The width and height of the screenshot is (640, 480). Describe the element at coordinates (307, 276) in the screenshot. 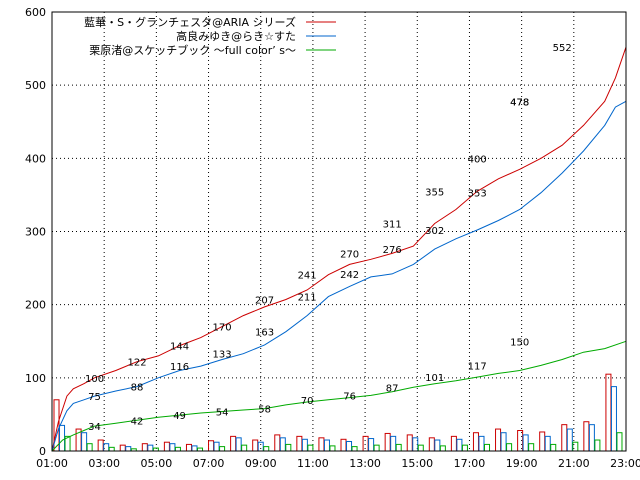

I see `data-label: 241` at that location.